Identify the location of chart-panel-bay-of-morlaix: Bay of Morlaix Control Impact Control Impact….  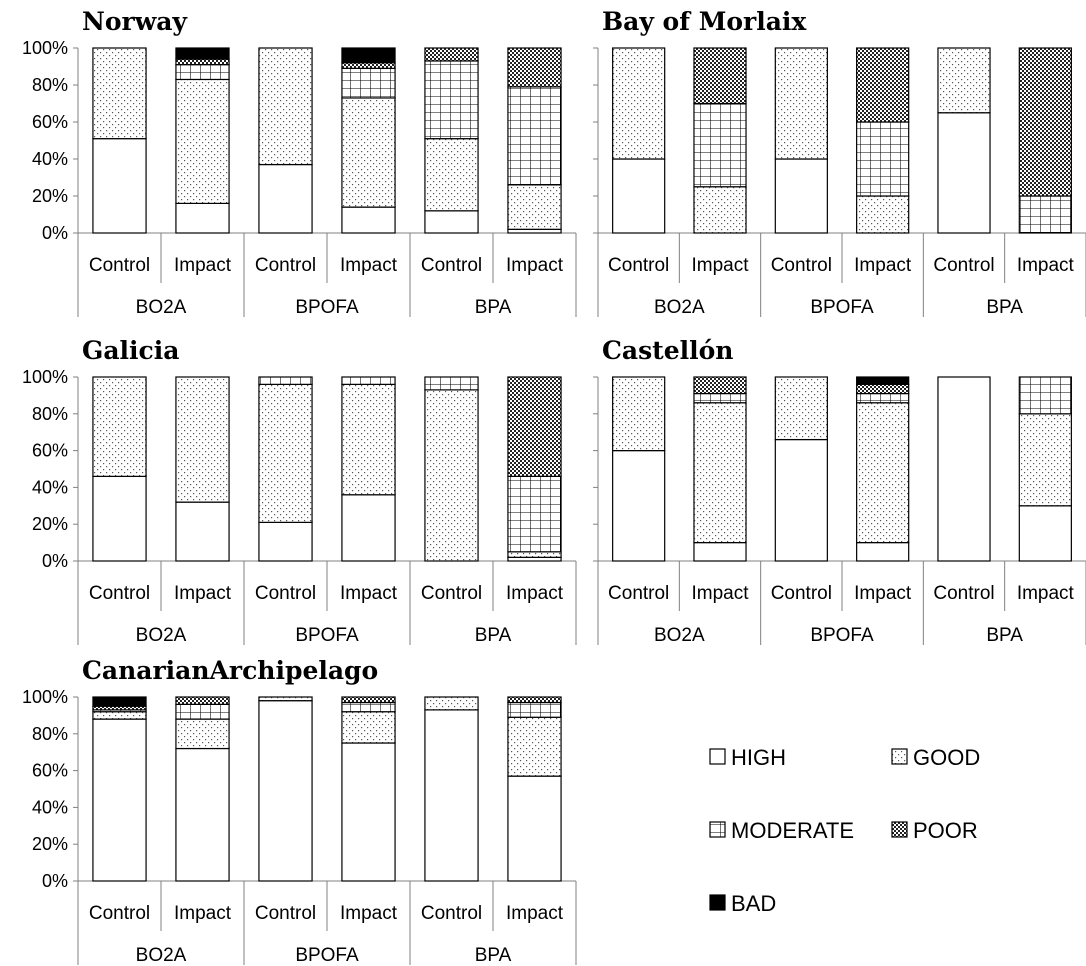
(839, 162).